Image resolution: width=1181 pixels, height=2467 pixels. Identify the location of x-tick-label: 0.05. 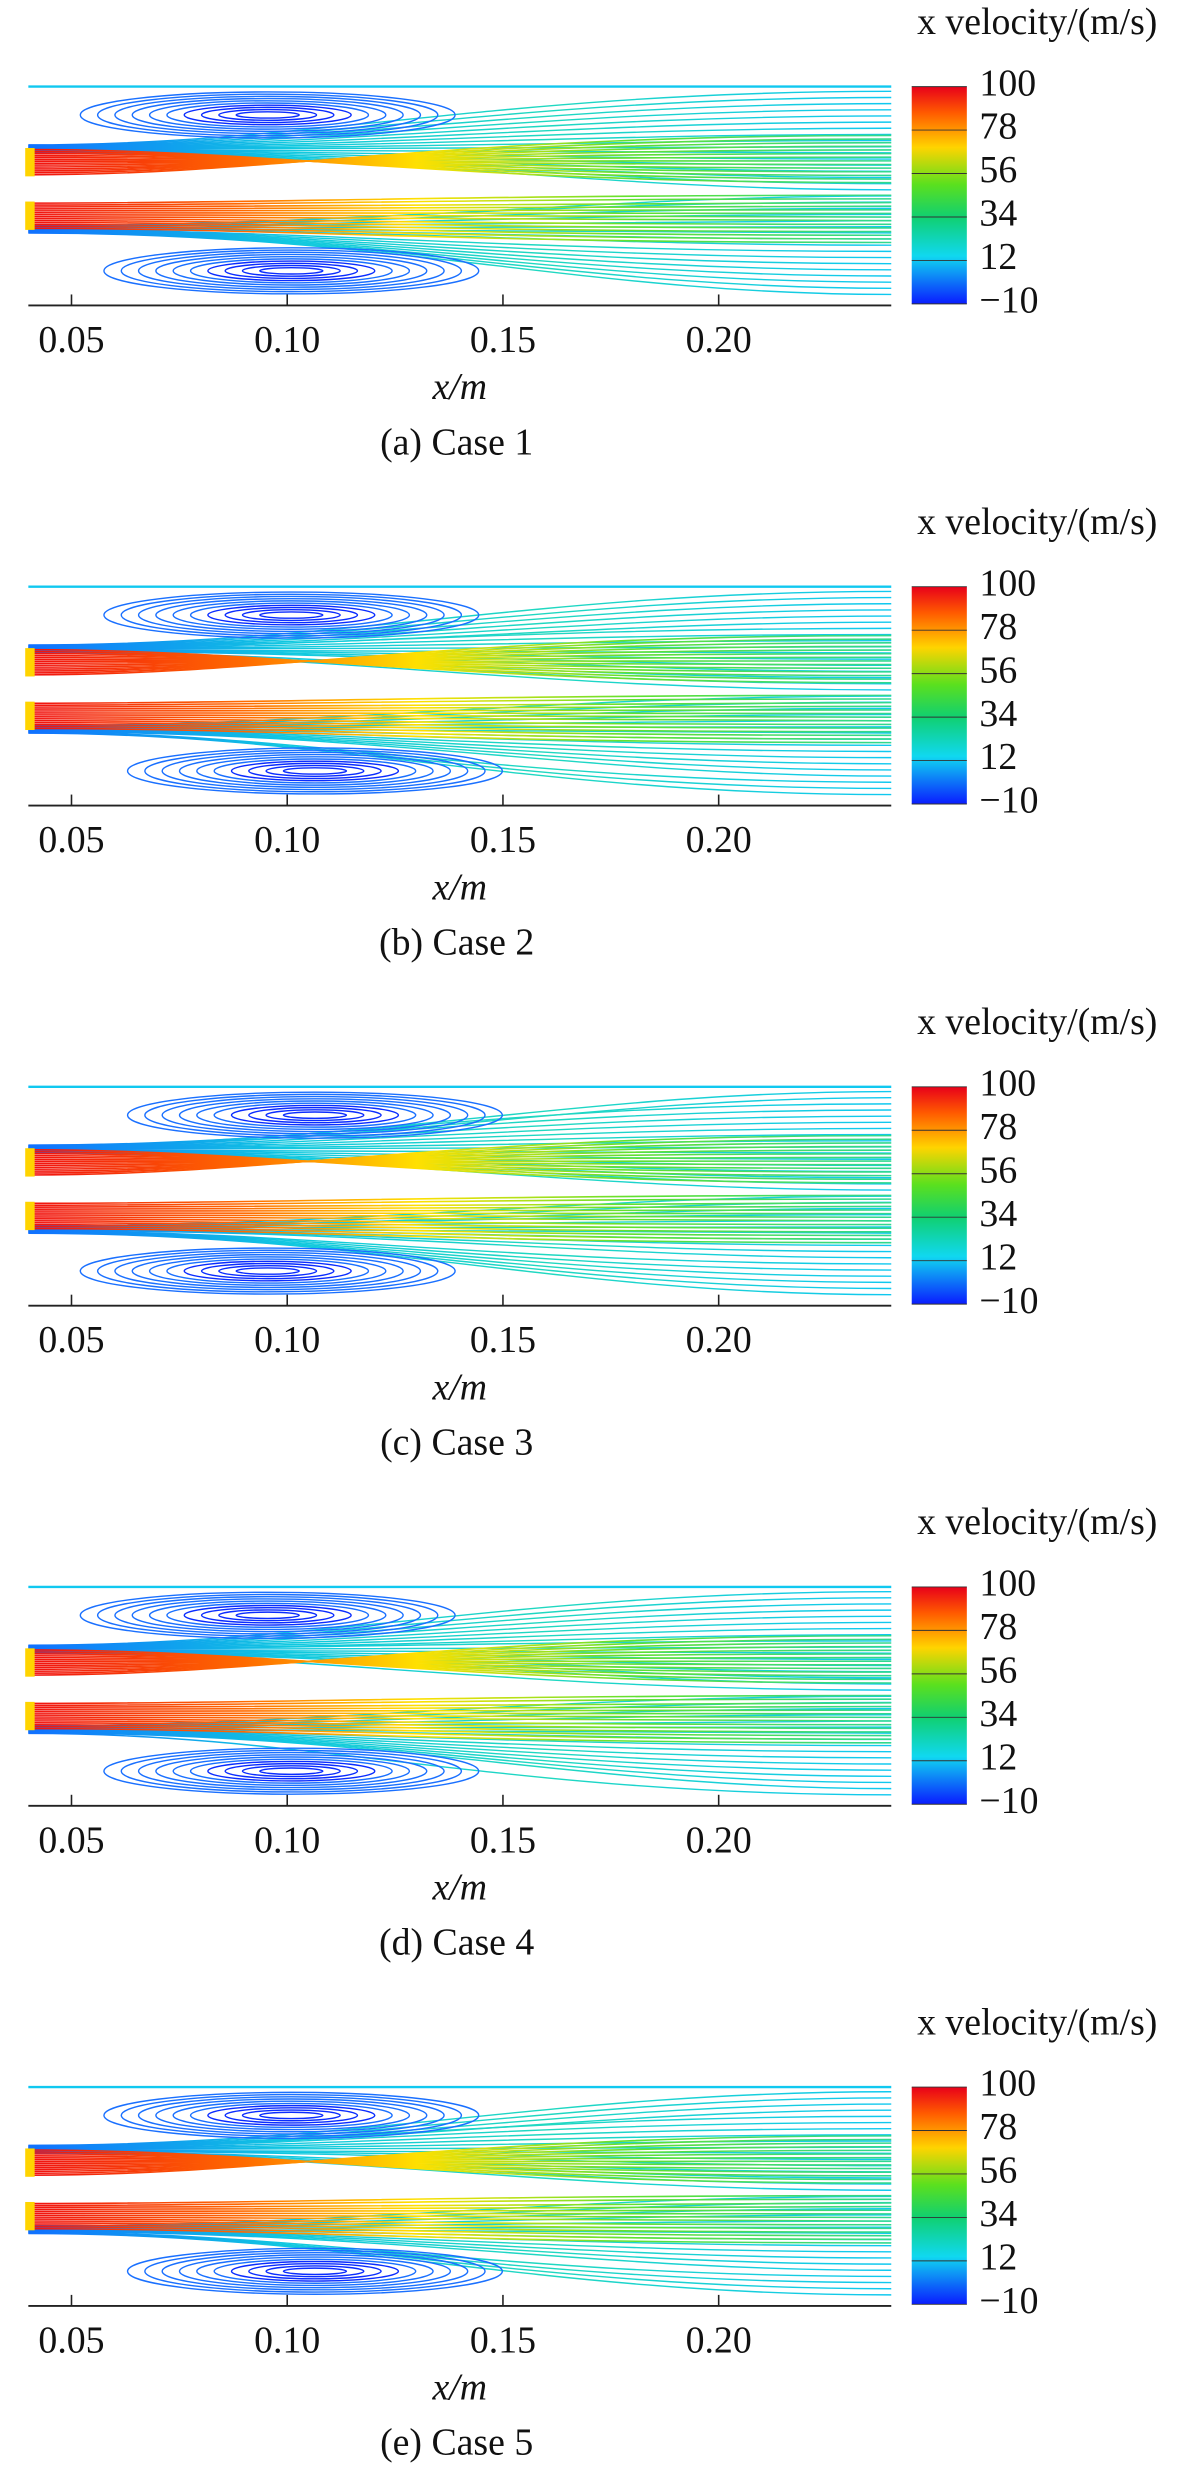
(71, 2340).